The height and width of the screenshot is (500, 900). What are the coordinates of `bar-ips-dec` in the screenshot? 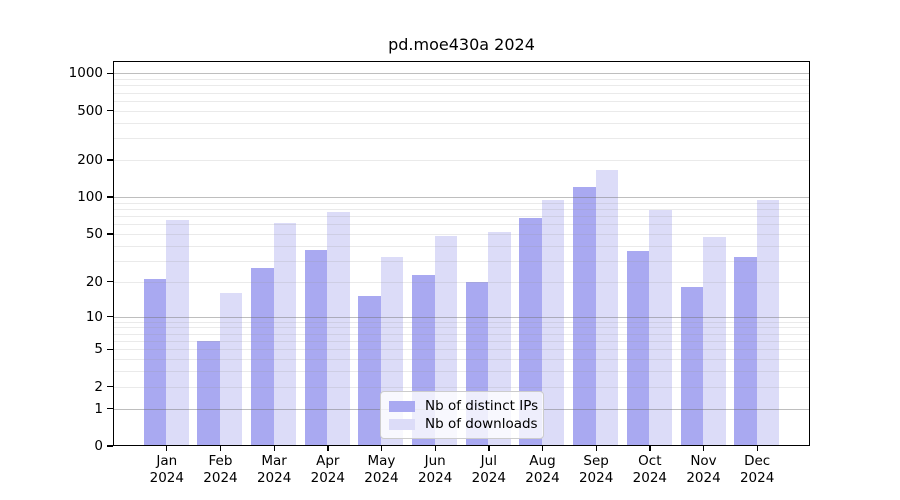 It's located at (745, 351).